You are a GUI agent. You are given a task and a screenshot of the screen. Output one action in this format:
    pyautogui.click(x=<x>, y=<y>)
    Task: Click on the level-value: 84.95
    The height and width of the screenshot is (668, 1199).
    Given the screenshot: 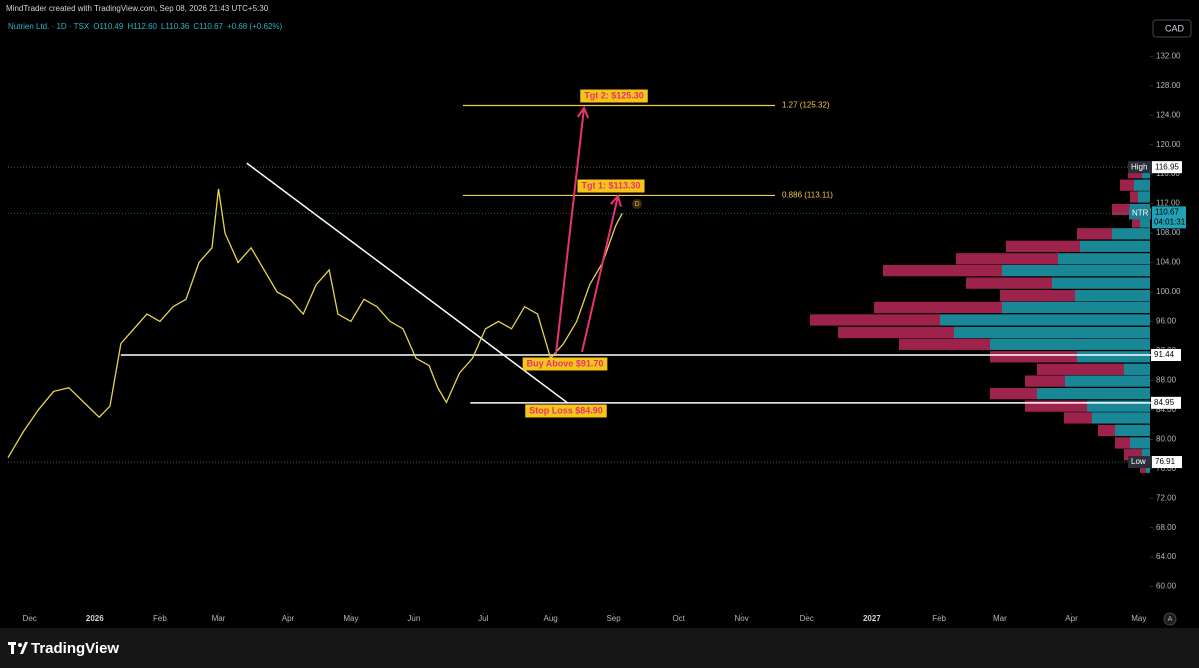 What is the action you would take?
    pyautogui.click(x=1164, y=402)
    